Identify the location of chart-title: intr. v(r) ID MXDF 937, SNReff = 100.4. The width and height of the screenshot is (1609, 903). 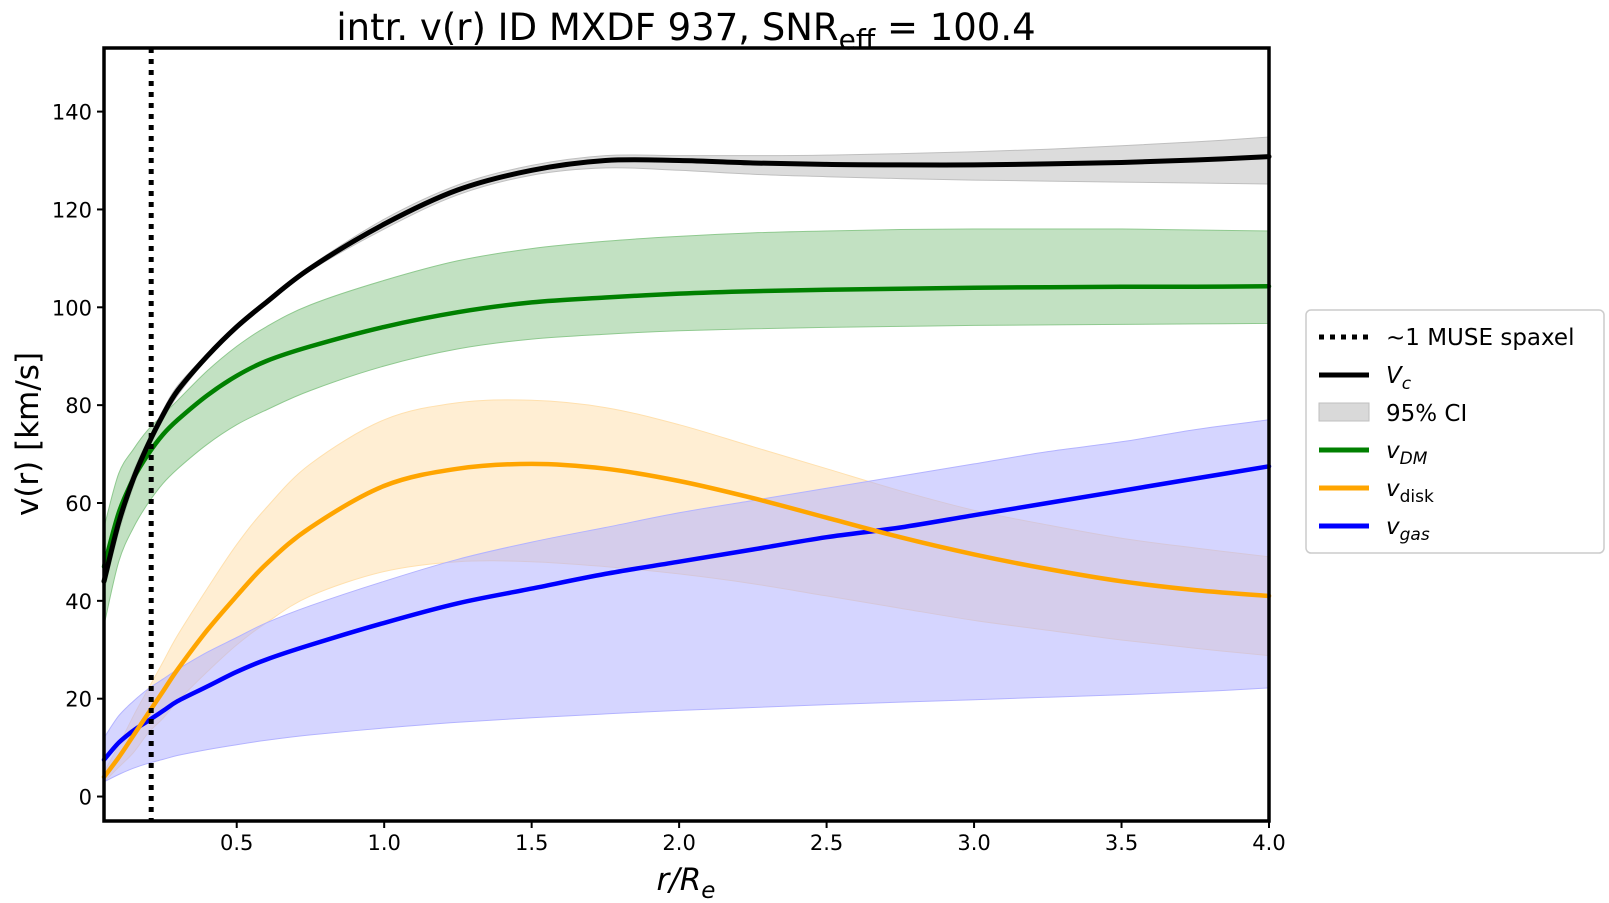
(685, 31).